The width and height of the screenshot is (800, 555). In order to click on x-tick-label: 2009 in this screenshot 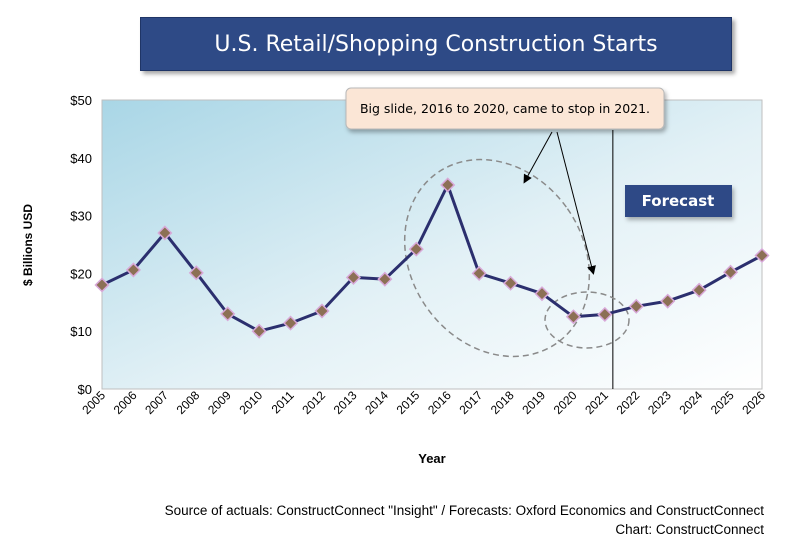, I will do `click(219, 402)`.